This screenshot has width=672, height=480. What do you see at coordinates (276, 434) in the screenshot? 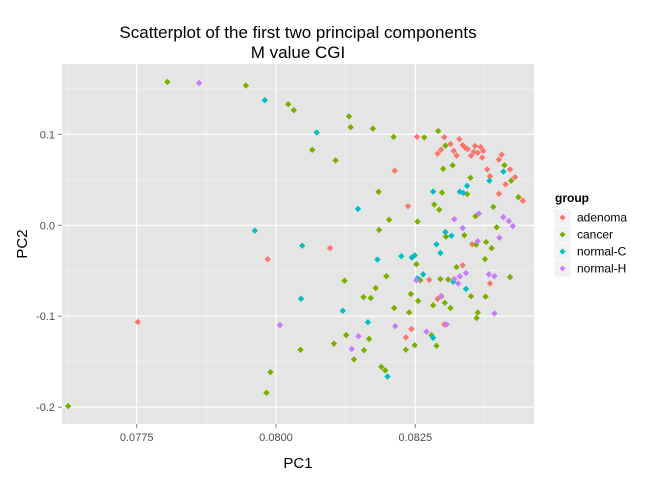
I see `x-axis: 0.0775 0.0800 0.0825` at bounding box center [276, 434].